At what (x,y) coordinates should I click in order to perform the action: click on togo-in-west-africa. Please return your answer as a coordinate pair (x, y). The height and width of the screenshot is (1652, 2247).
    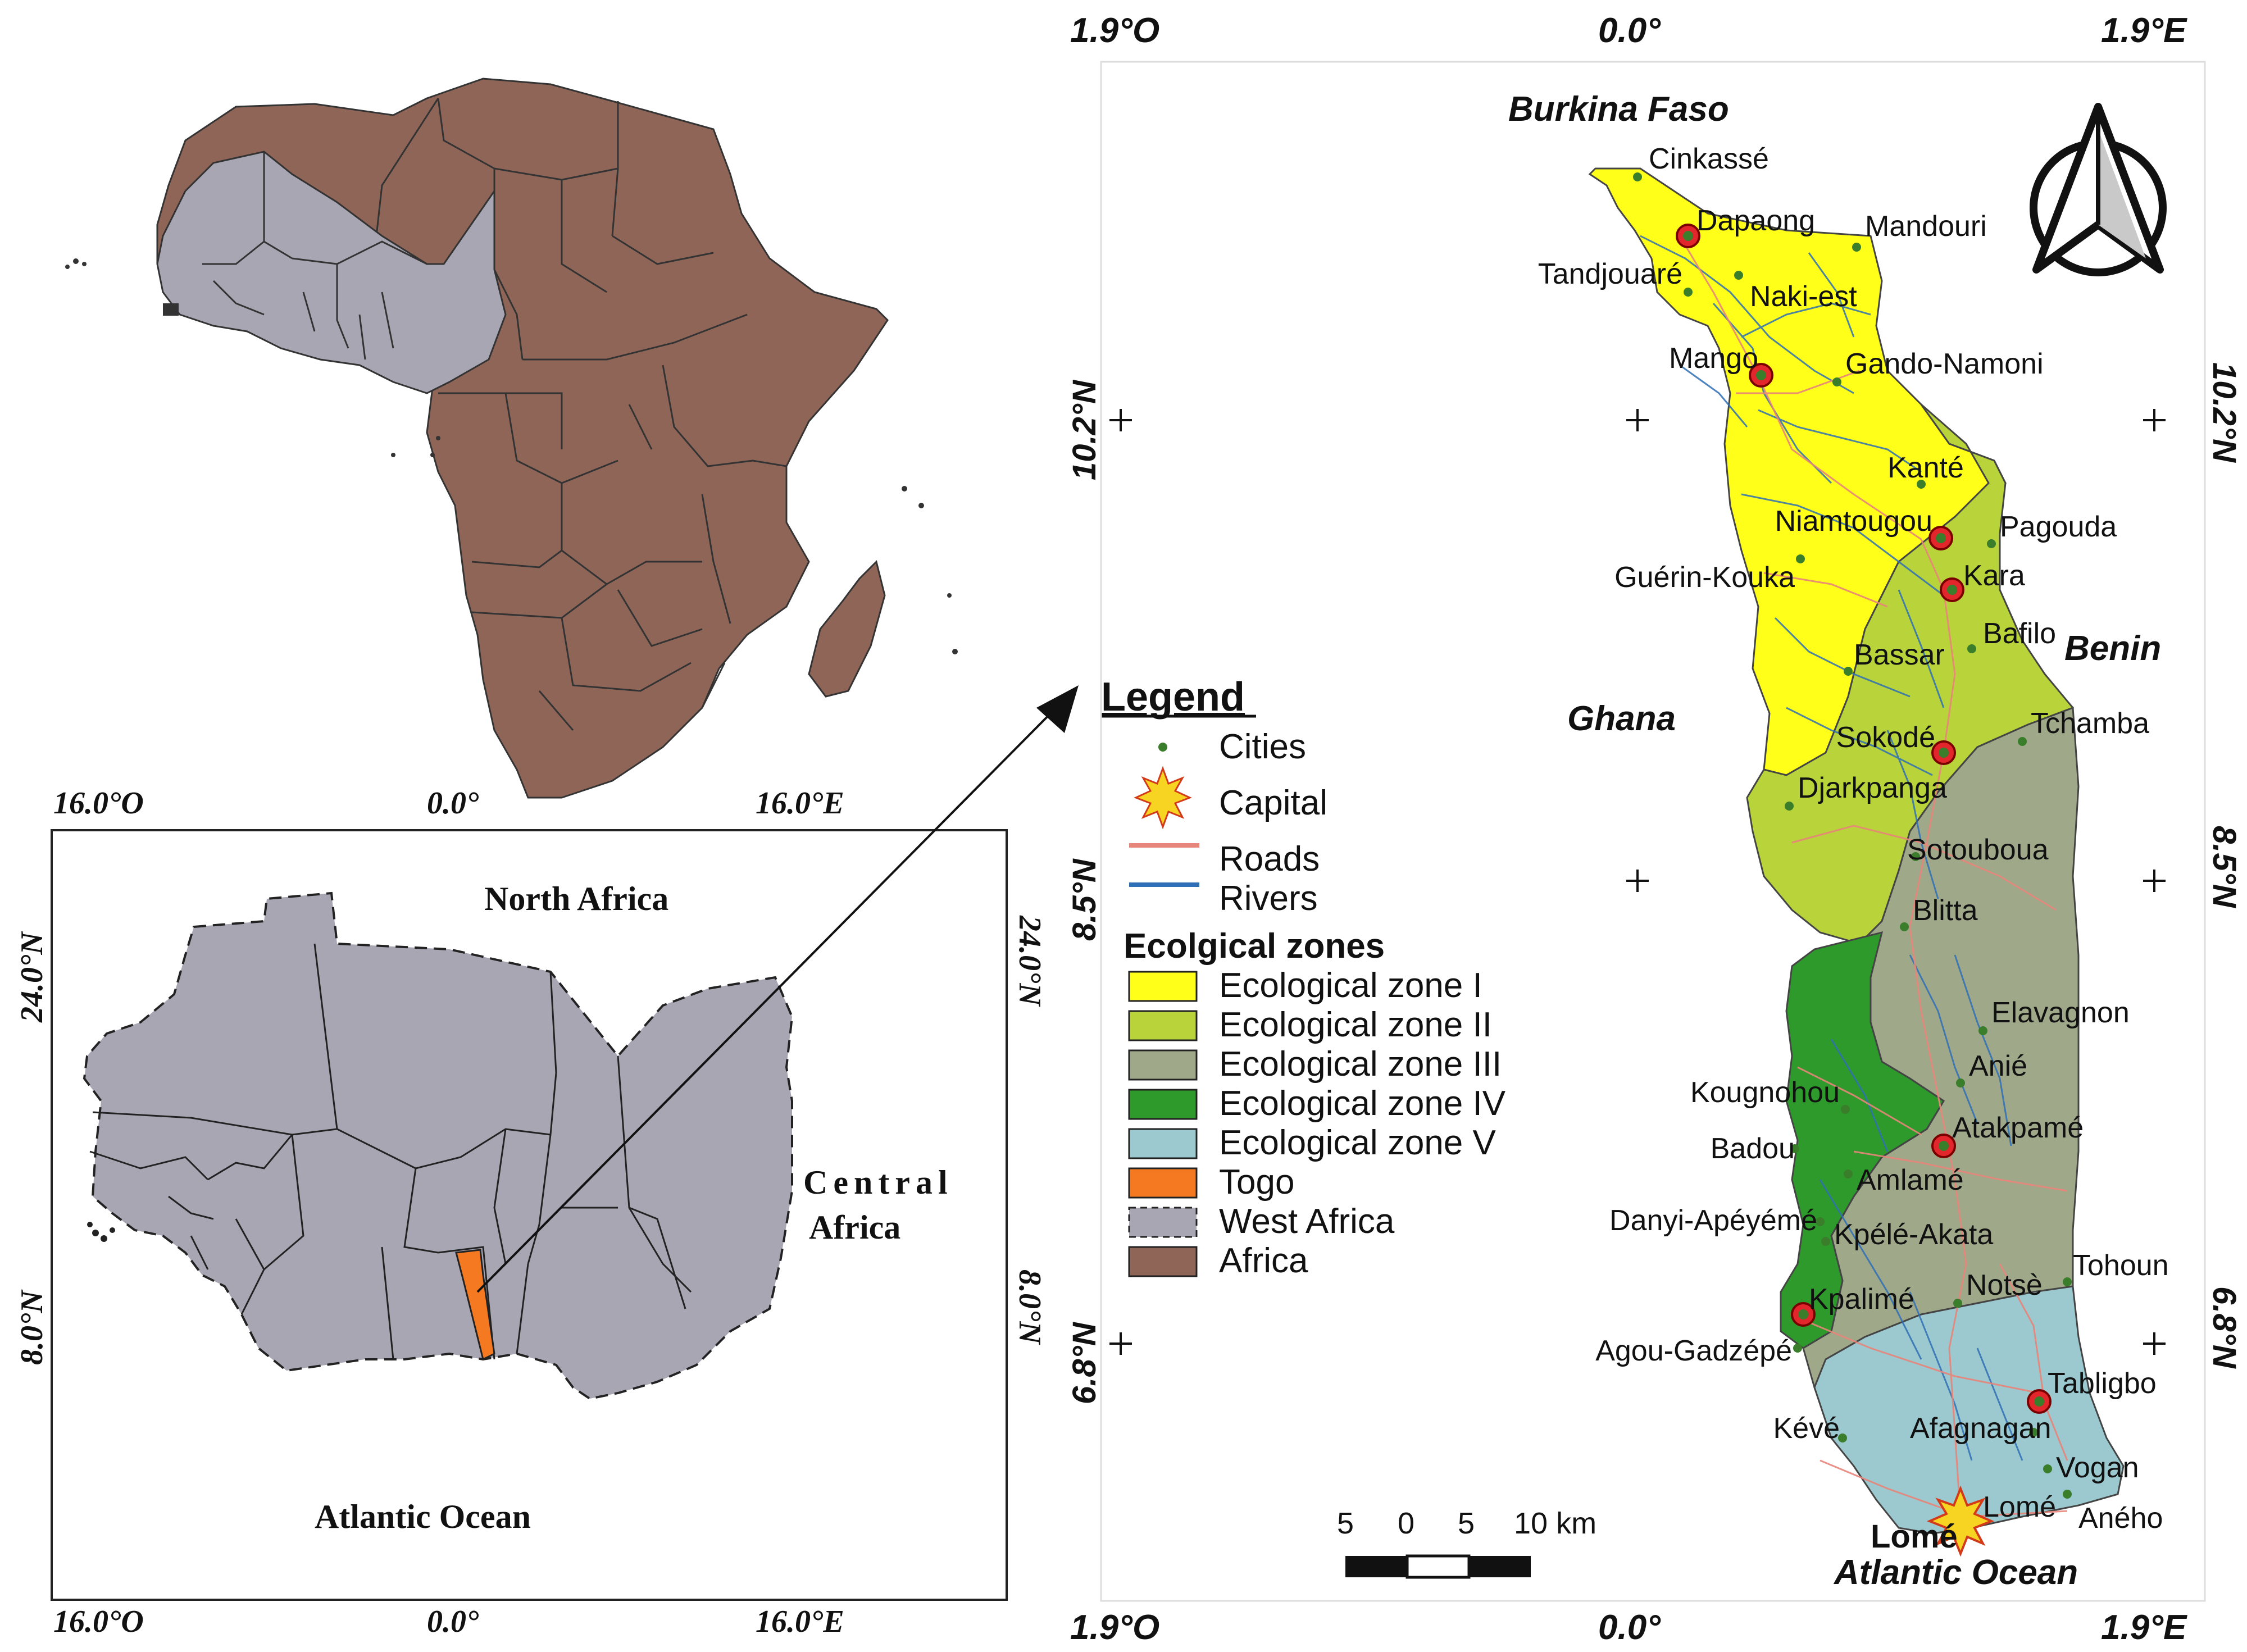
    Looking at the image, I should click on (475, 1305).